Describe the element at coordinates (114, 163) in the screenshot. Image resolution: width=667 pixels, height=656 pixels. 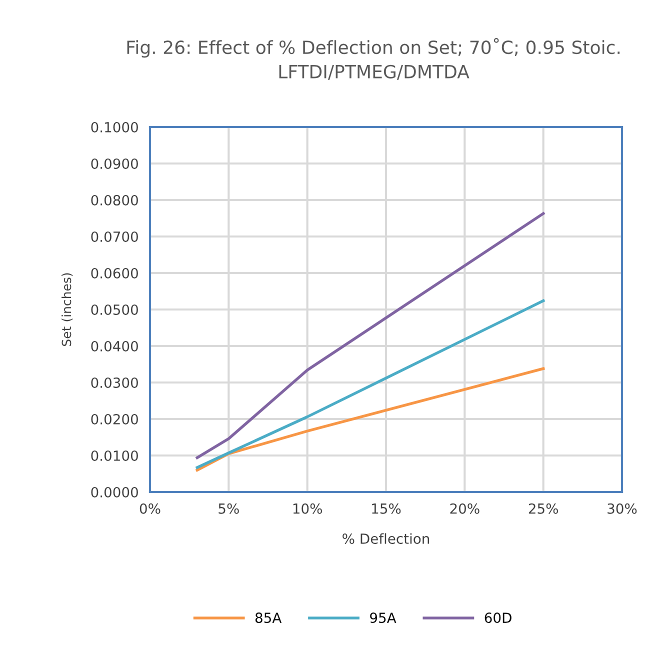
I see `y-tick-label: 0.0900` at that location.